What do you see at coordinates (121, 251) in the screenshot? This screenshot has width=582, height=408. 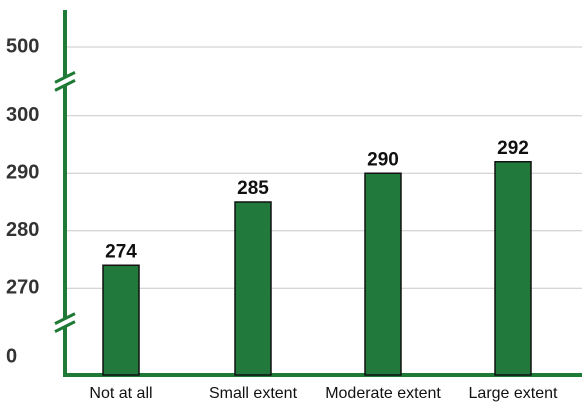 I see `value-label: 274` at bounding box center [121, 251].